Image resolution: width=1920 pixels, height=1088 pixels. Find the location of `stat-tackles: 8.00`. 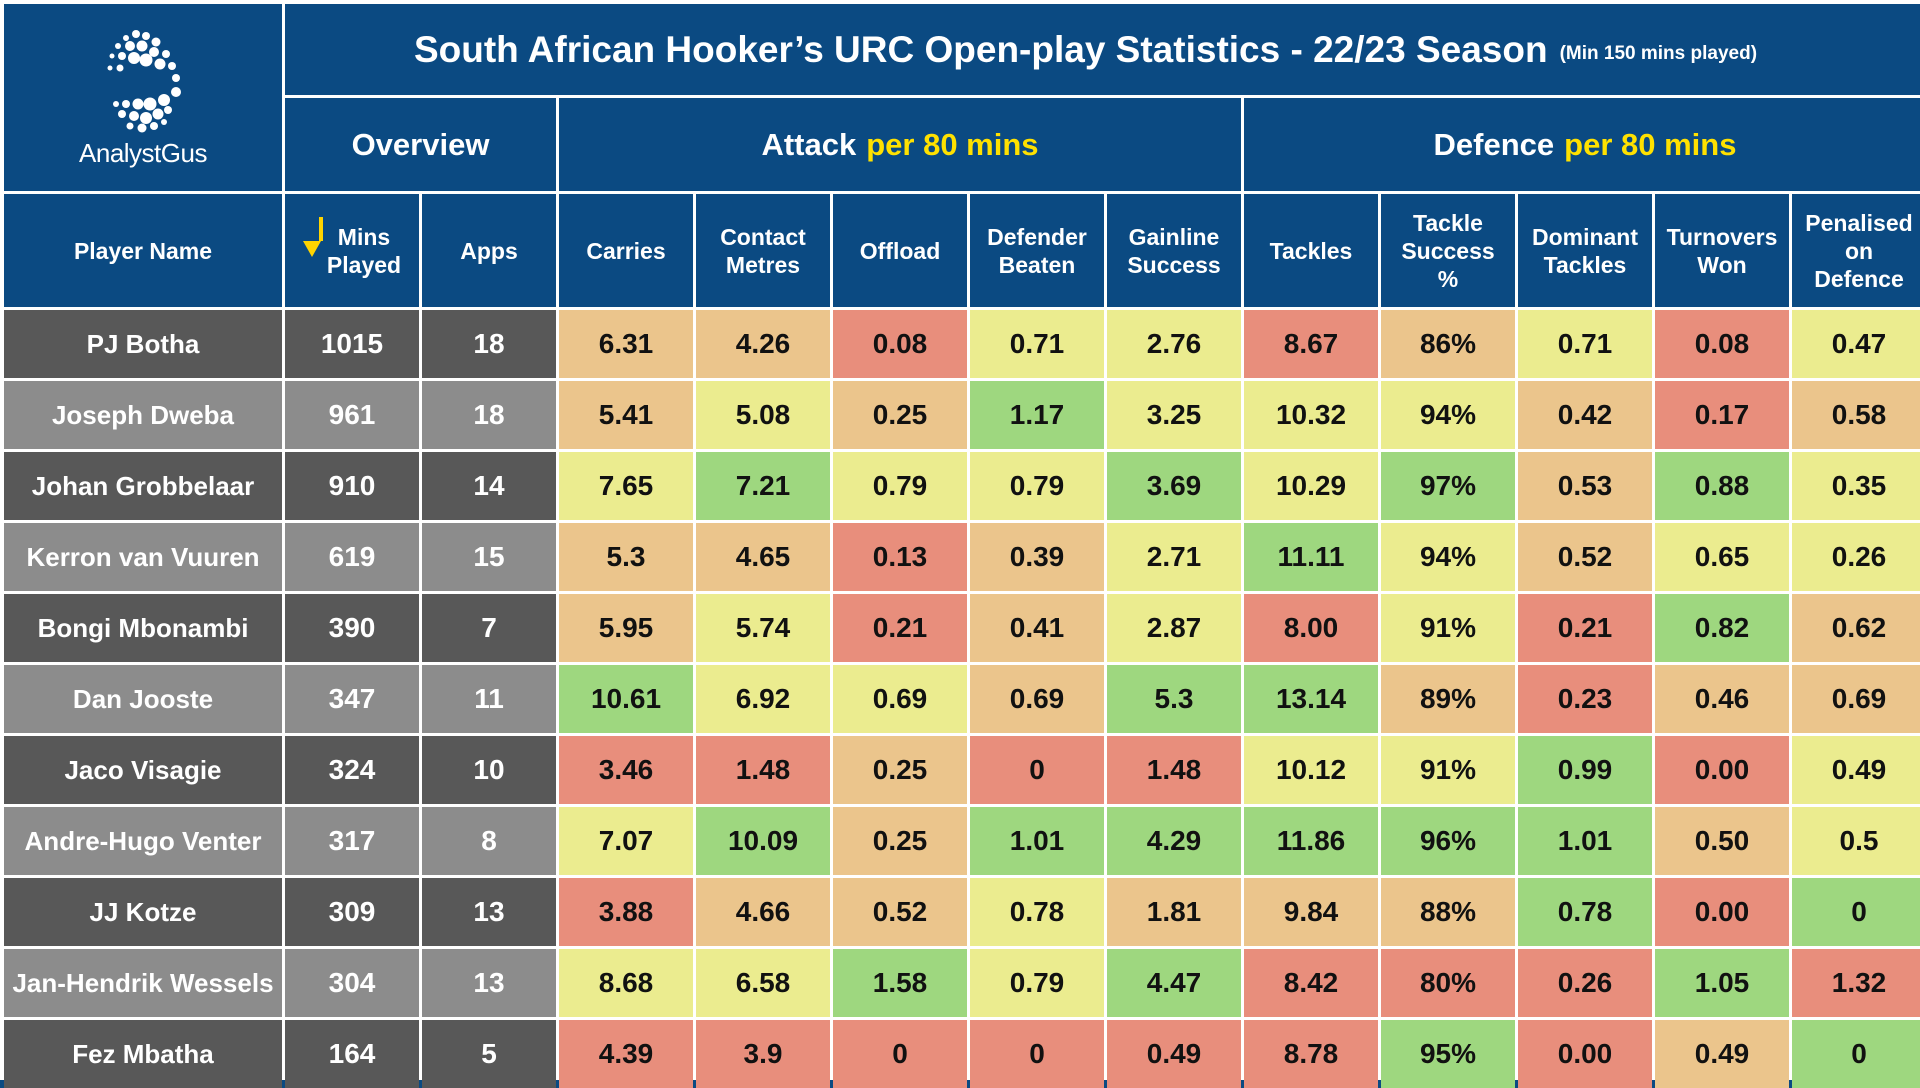

stat-tackles: 8.00 is located at coordinates (1311, 628).